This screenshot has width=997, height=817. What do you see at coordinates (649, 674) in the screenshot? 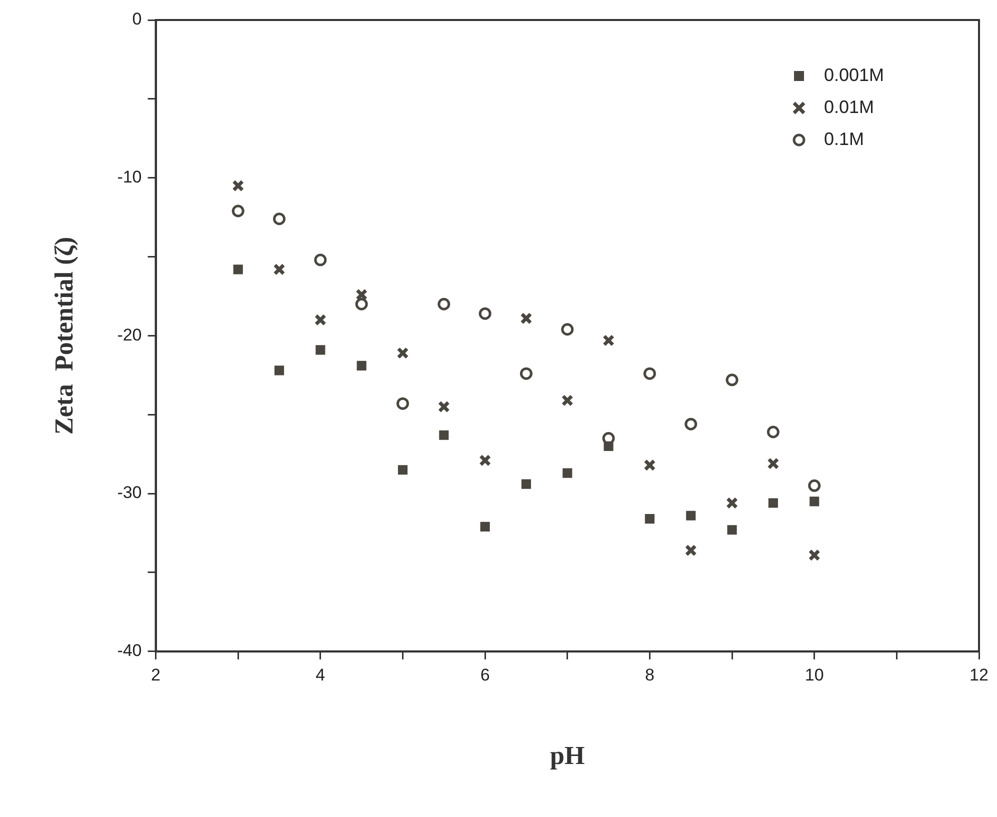
I see `x-tick-label: 8` at bounding box center [649, 674].